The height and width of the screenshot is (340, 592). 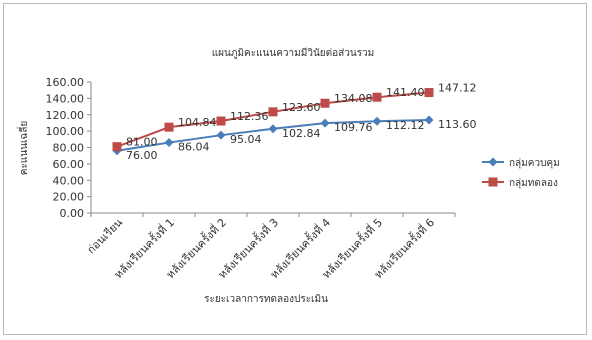 I want to click on series-line, so click(x=273, y=119).